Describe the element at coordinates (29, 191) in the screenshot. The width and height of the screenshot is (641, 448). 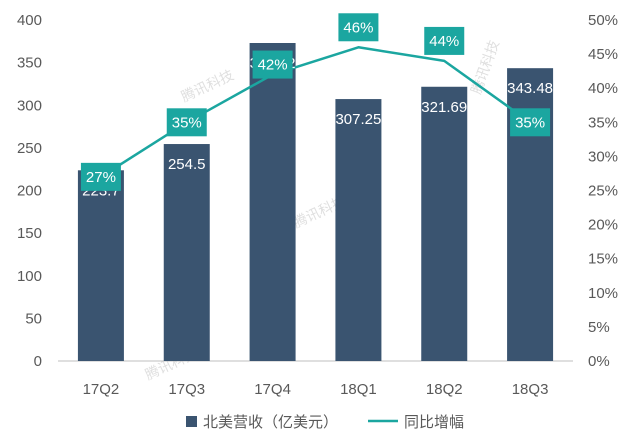
I see `y-left-tick-label: 200` at that location.